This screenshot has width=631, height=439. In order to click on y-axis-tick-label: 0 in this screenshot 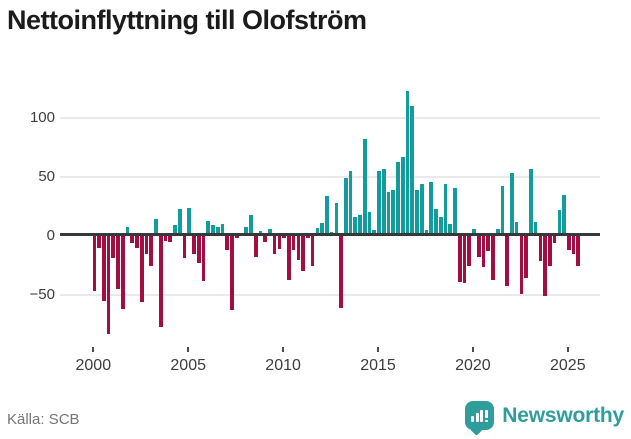, I will do `click(50, 235)`.